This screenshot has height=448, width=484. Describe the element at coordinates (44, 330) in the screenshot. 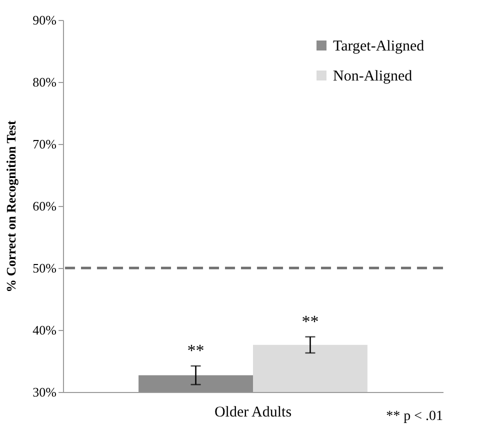

I see `y-tick-label: 40%` at that location.